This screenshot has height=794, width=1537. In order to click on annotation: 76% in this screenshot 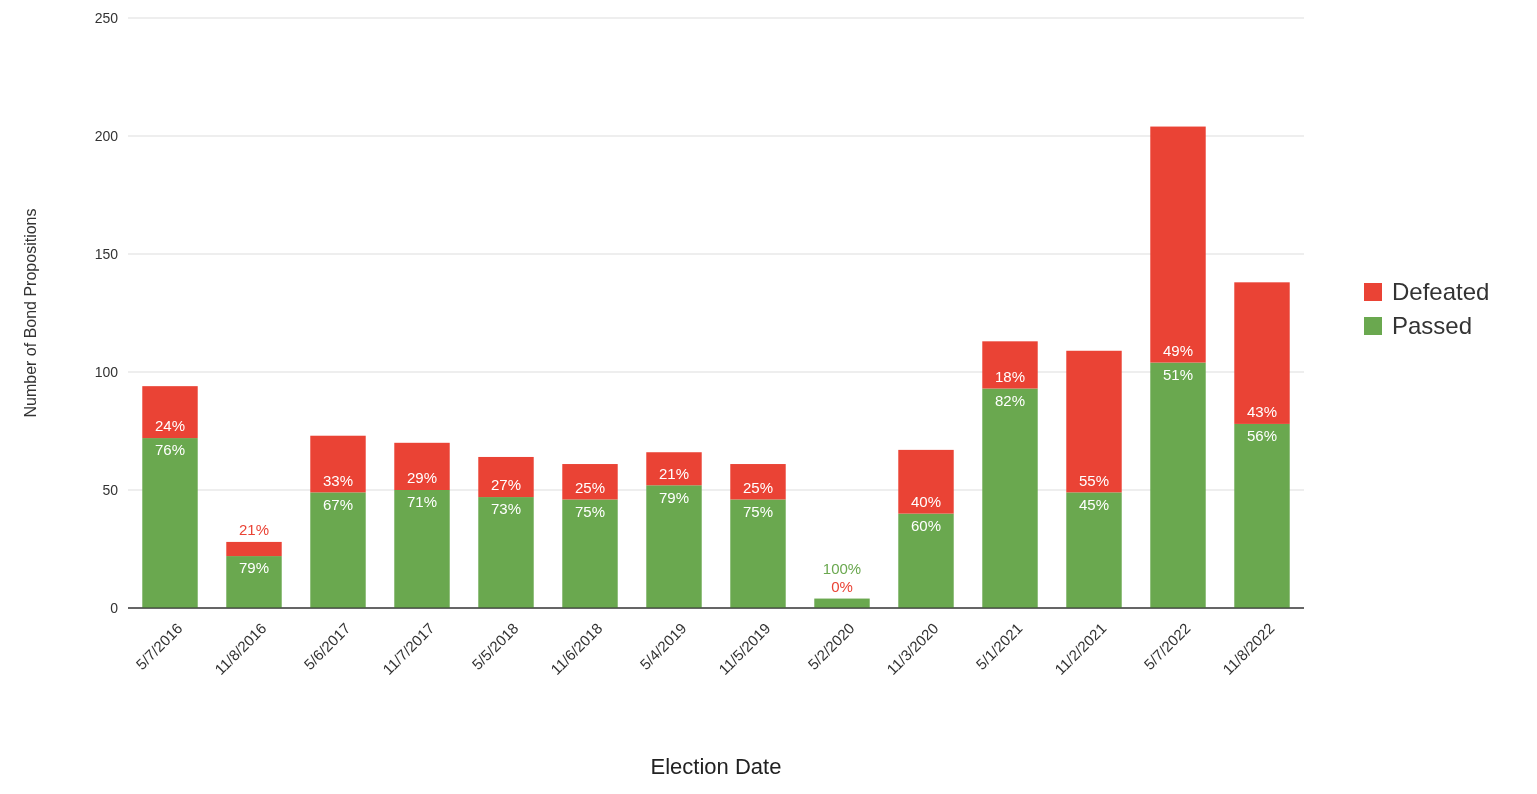, I will do `click(170, 450)`.